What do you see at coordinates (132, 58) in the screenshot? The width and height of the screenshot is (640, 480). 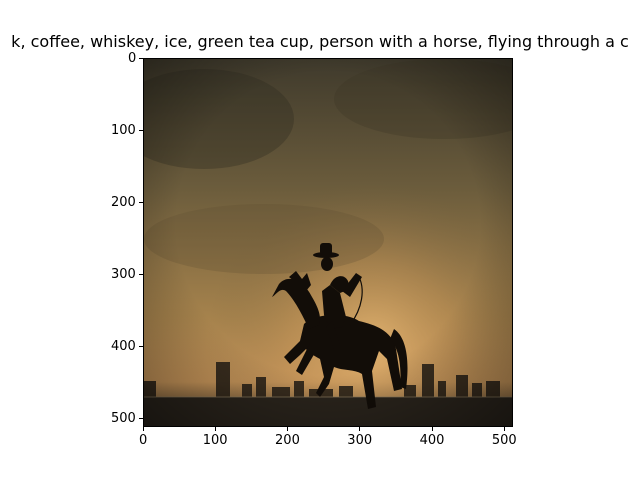 I see `y-tick-label: 0` at bounding box center [132, 58].